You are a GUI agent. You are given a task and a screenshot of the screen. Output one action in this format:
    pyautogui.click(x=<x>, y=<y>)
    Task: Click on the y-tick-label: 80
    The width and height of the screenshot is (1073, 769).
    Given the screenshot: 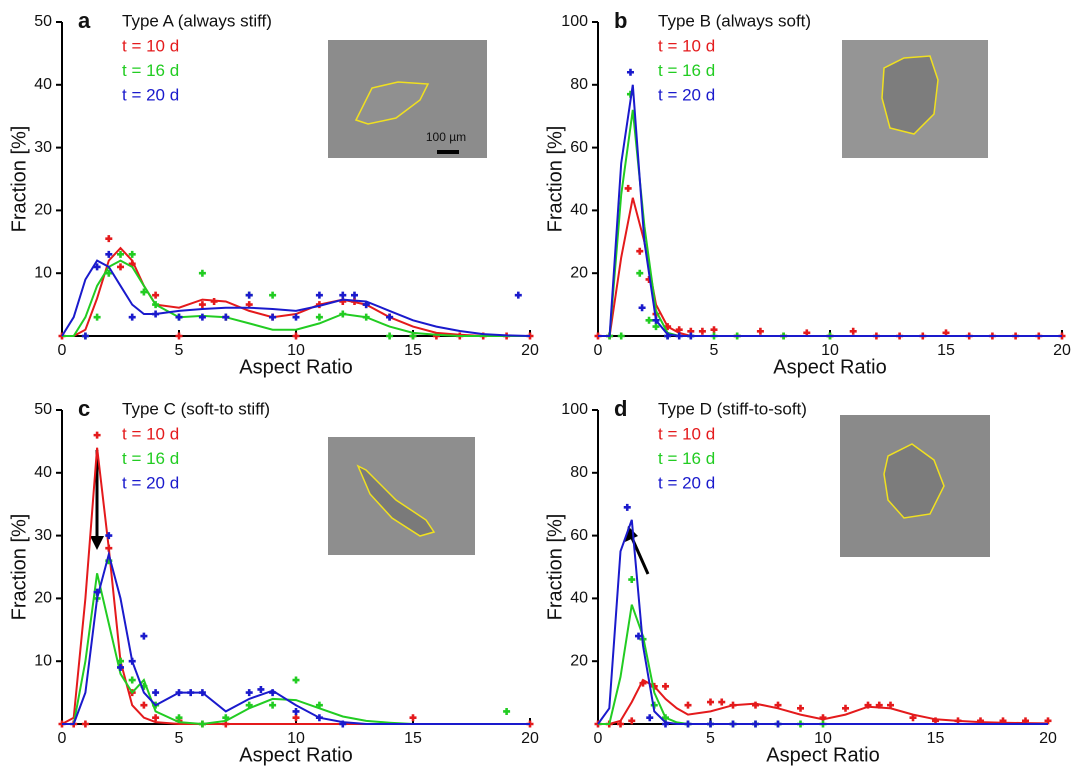 What is the action you would take?
    pyautogui.click(x=579, y=84)
    